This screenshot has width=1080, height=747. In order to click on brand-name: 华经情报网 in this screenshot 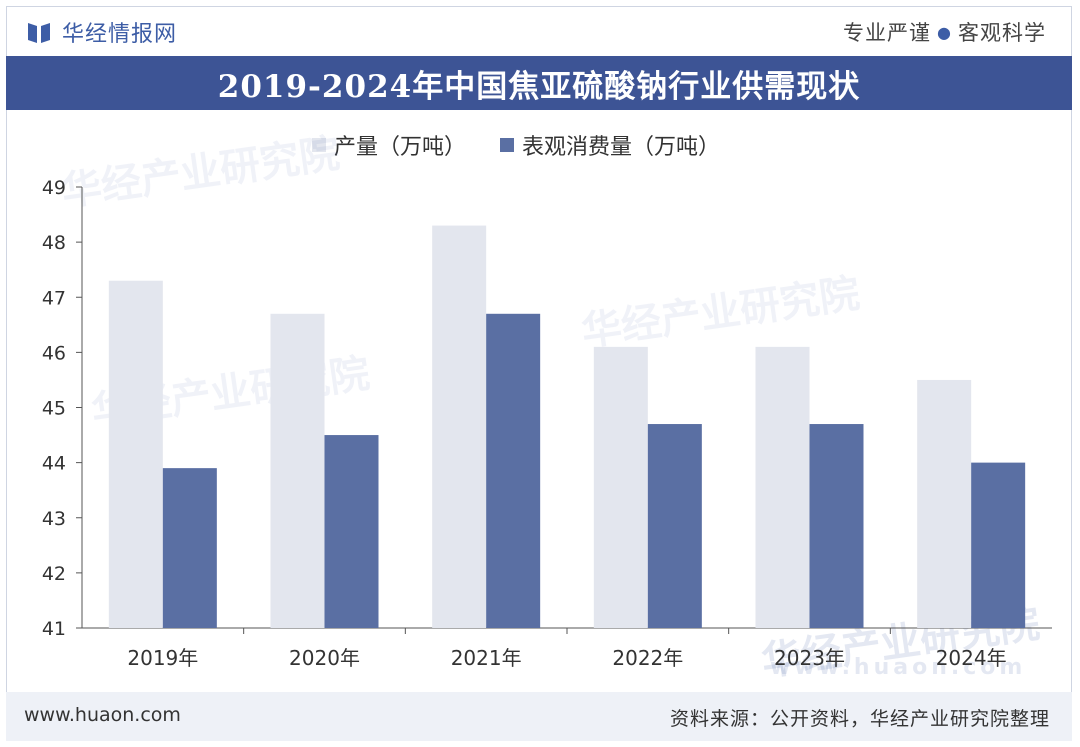, I will do `click(120, 34)`.